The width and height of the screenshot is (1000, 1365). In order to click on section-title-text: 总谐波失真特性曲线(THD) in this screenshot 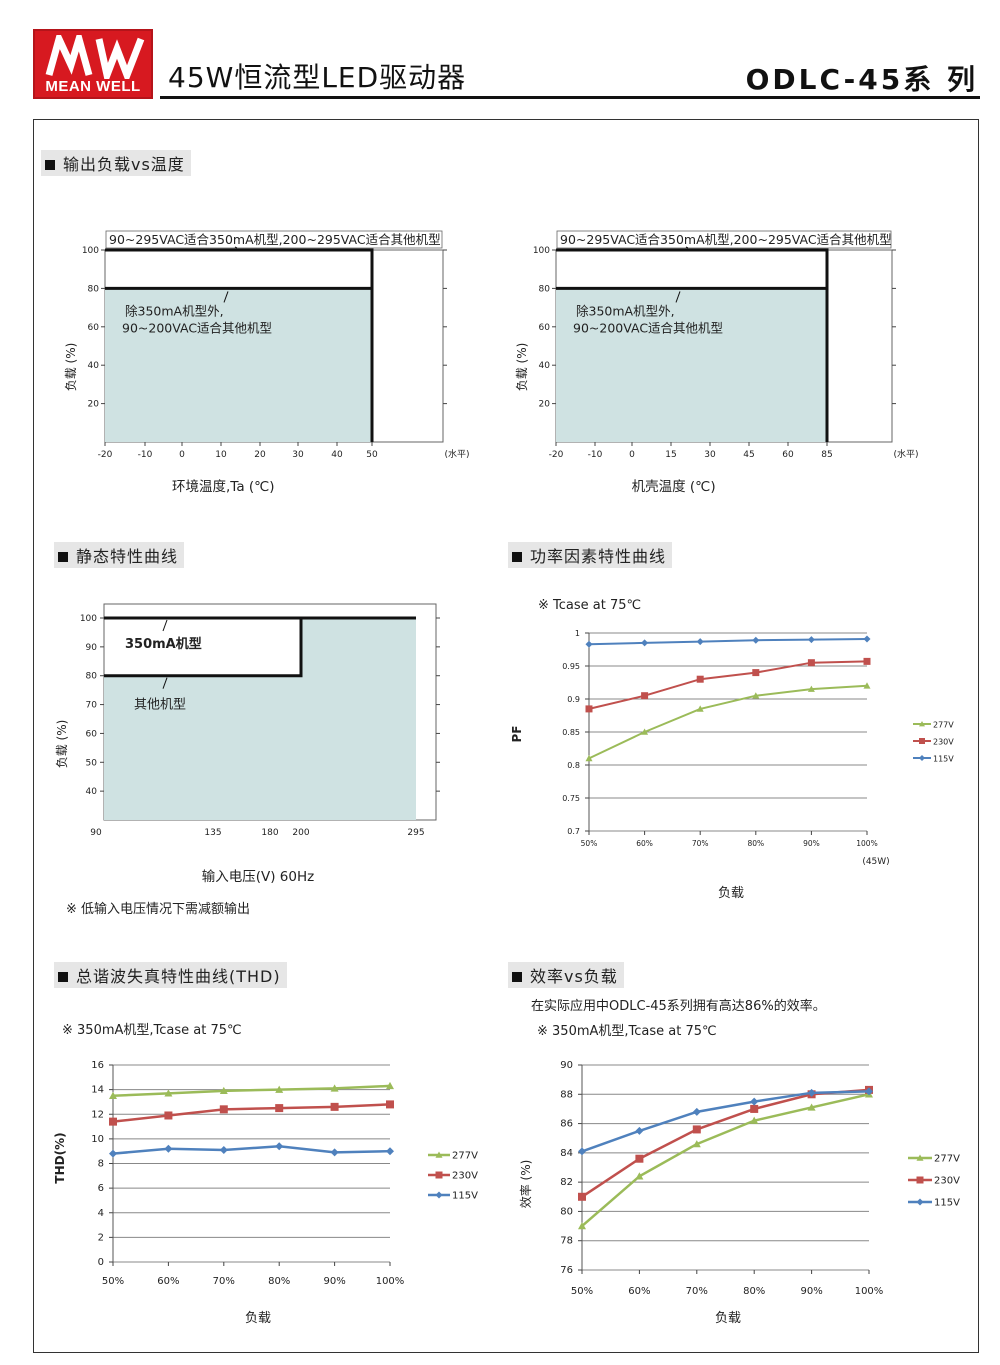, I will do `click(178, 976)`.